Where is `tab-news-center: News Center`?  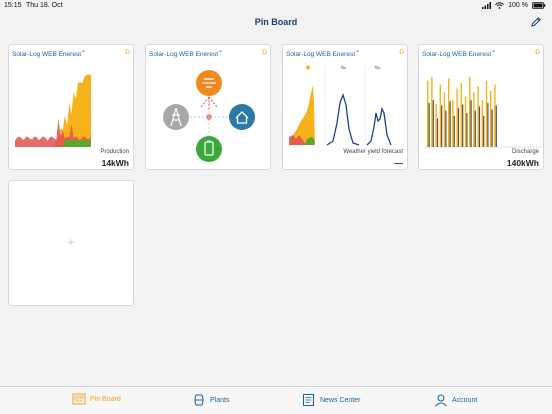
tab-news-center: News Center is located at coordinates (331, 400).